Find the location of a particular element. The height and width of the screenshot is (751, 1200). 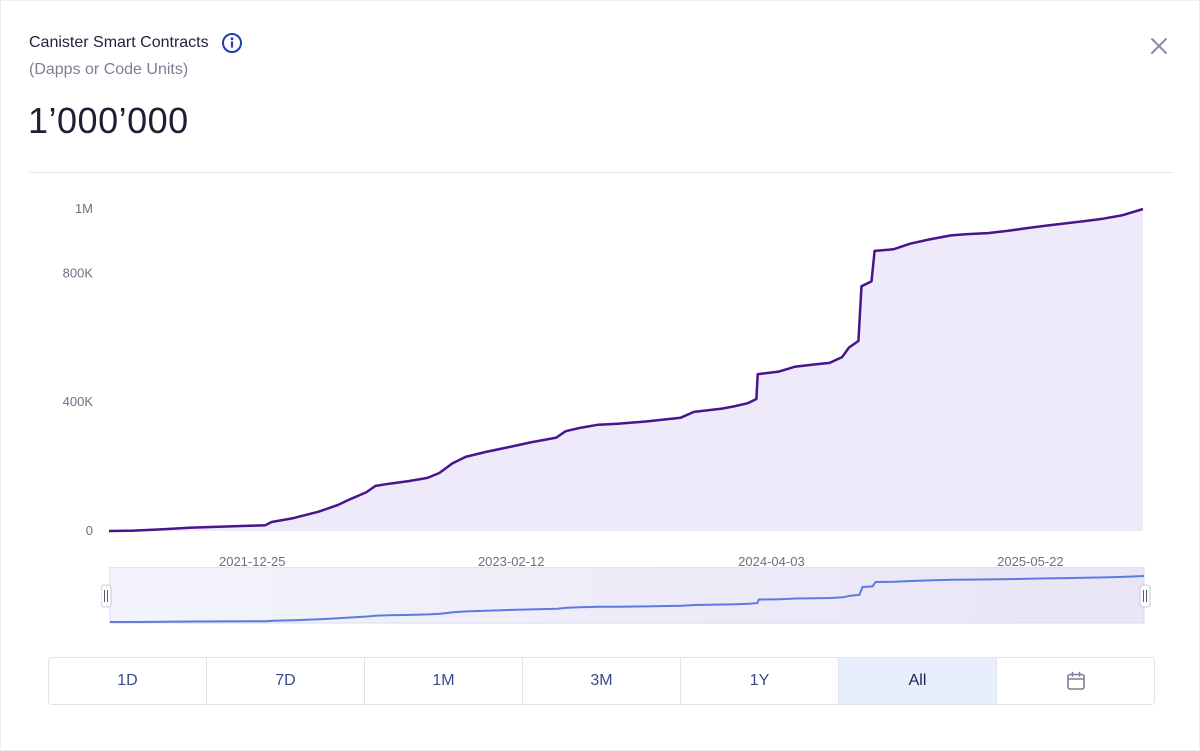

navigator-handle-left is located at coordinates (106, 596).